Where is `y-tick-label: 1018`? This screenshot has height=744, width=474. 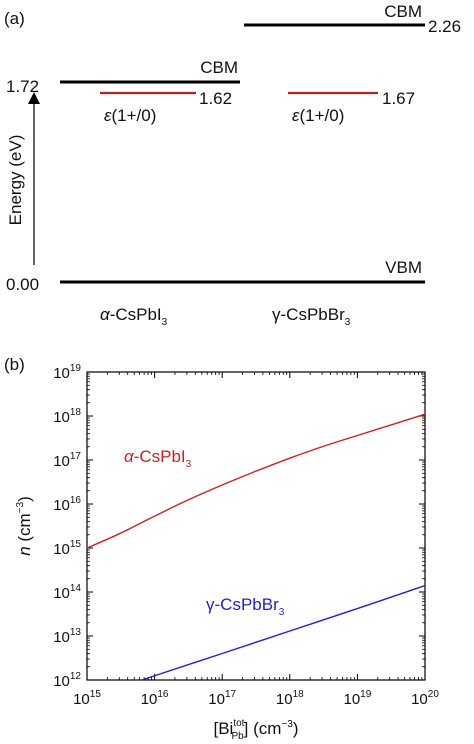 y-tick-label: 1018 is located at coordinates (67, 416).